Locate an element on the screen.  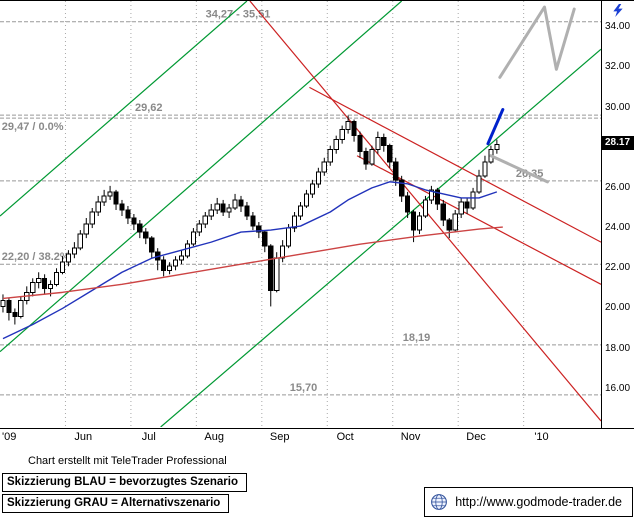
red-trendline is located at coordinates (455, 164).